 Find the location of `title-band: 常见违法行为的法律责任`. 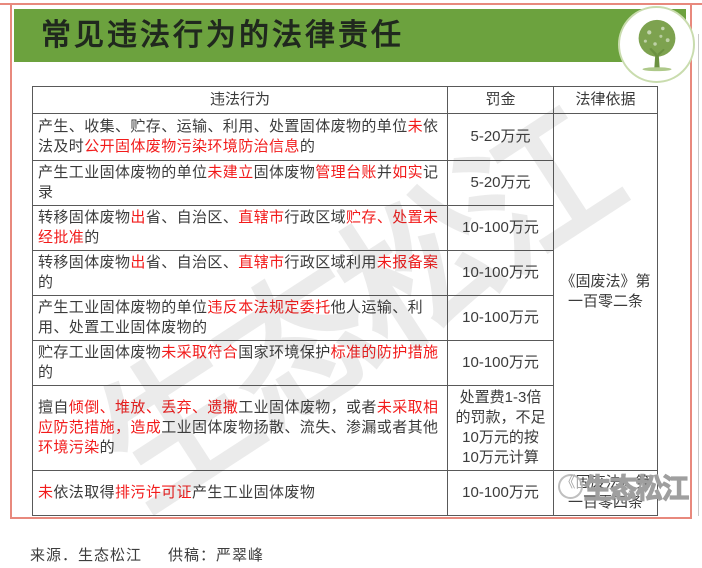

title-band: 常见违法行为的法律责任 is located at coordinates (350, 35).